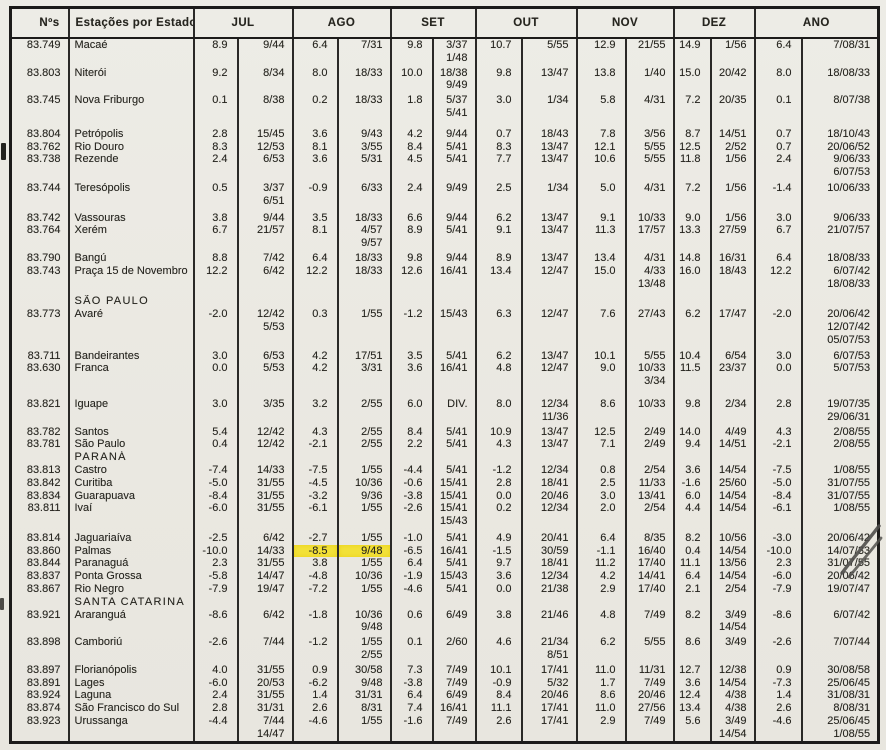 The height and width of the screenshot is (750, 886). Describe the element at coordinates (649, 483) in the screenshot. I see `data-cell: 11/33` at that location.